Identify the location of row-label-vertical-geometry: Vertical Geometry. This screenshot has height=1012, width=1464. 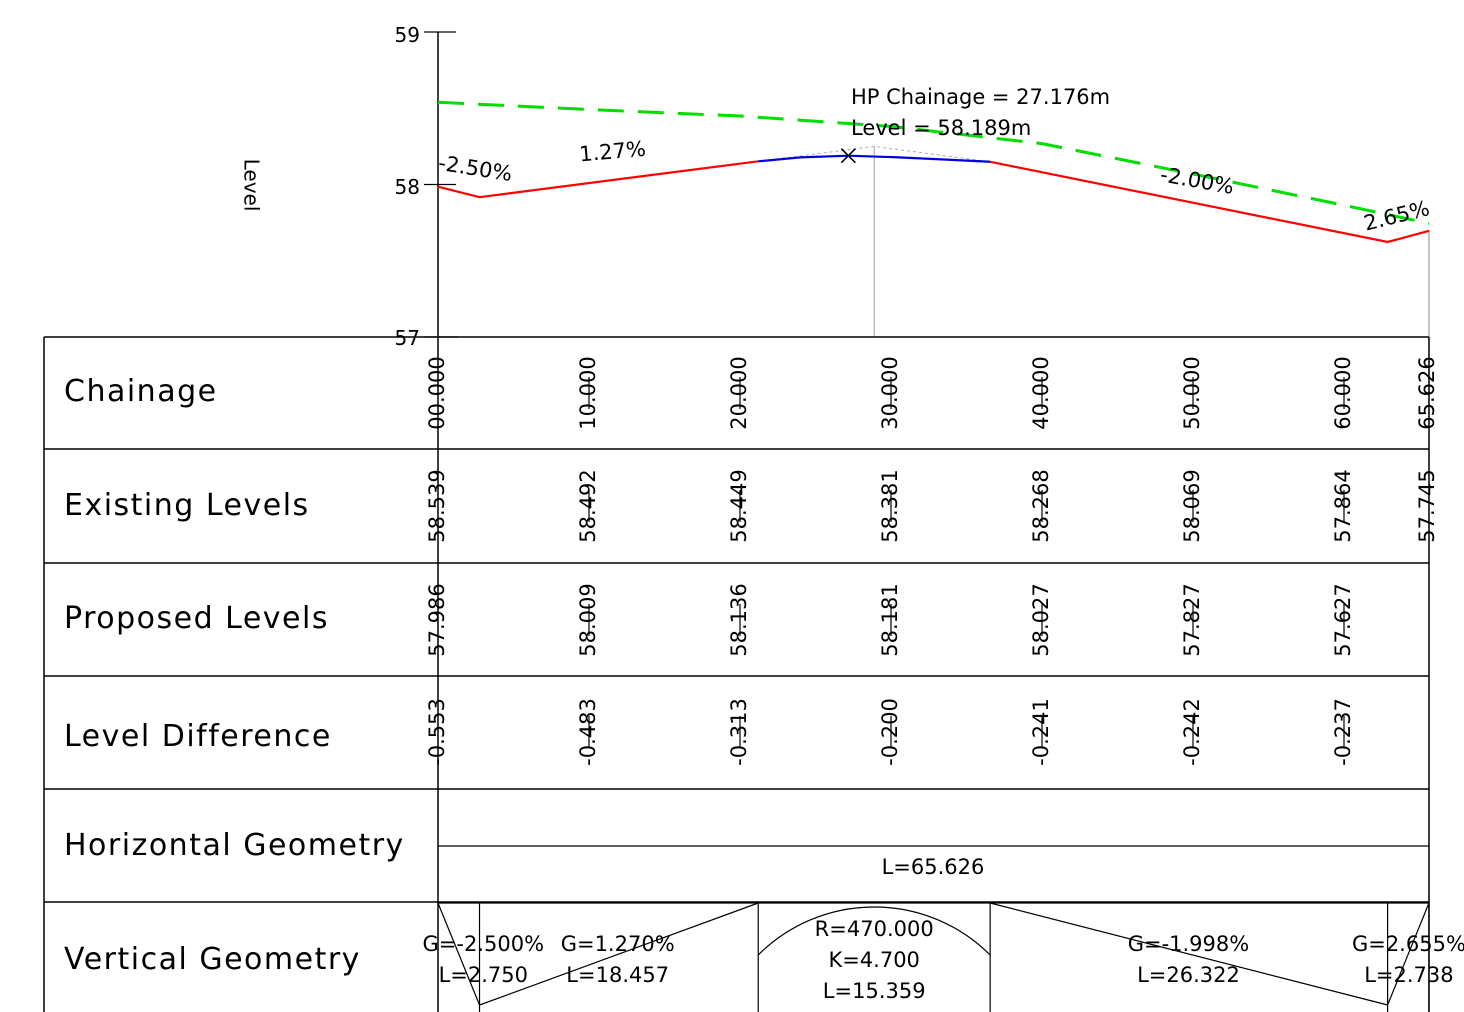
(212, 959).